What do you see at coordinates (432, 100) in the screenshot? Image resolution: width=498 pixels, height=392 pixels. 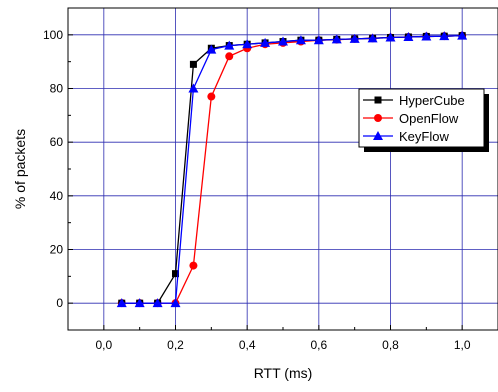 I see `legend-label-hypercube: HyperCube` at bounding box center [432, 100].